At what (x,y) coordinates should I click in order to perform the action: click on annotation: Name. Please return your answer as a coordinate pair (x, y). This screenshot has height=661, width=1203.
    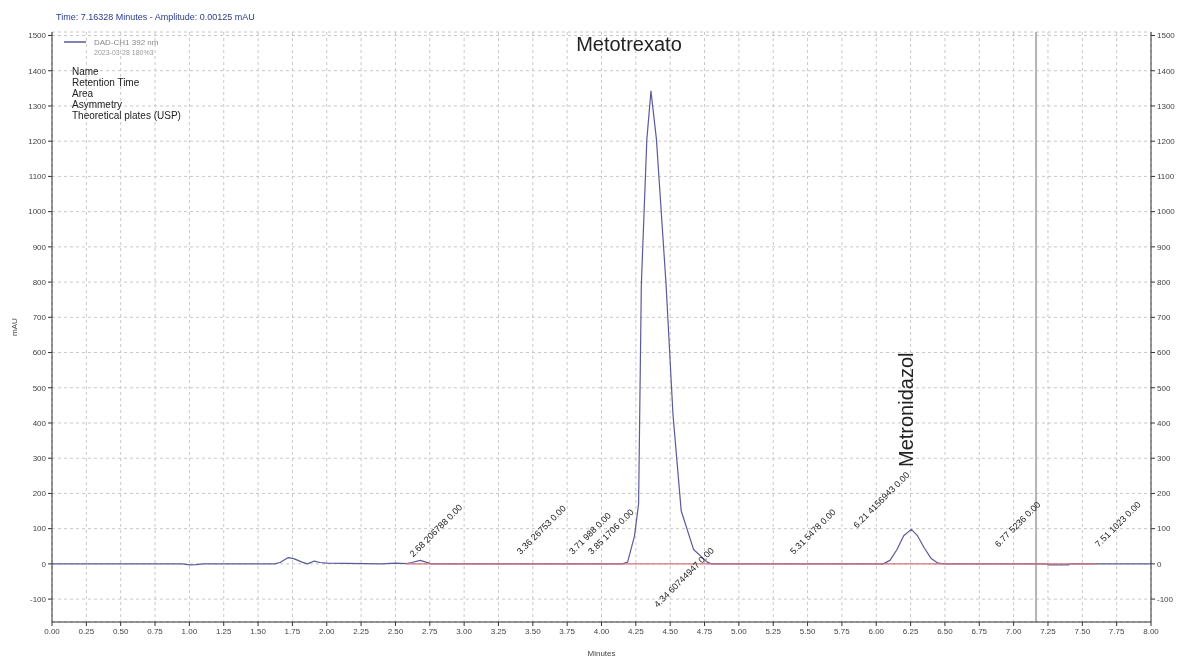
    Looking at the image, I should click on (86, 71).